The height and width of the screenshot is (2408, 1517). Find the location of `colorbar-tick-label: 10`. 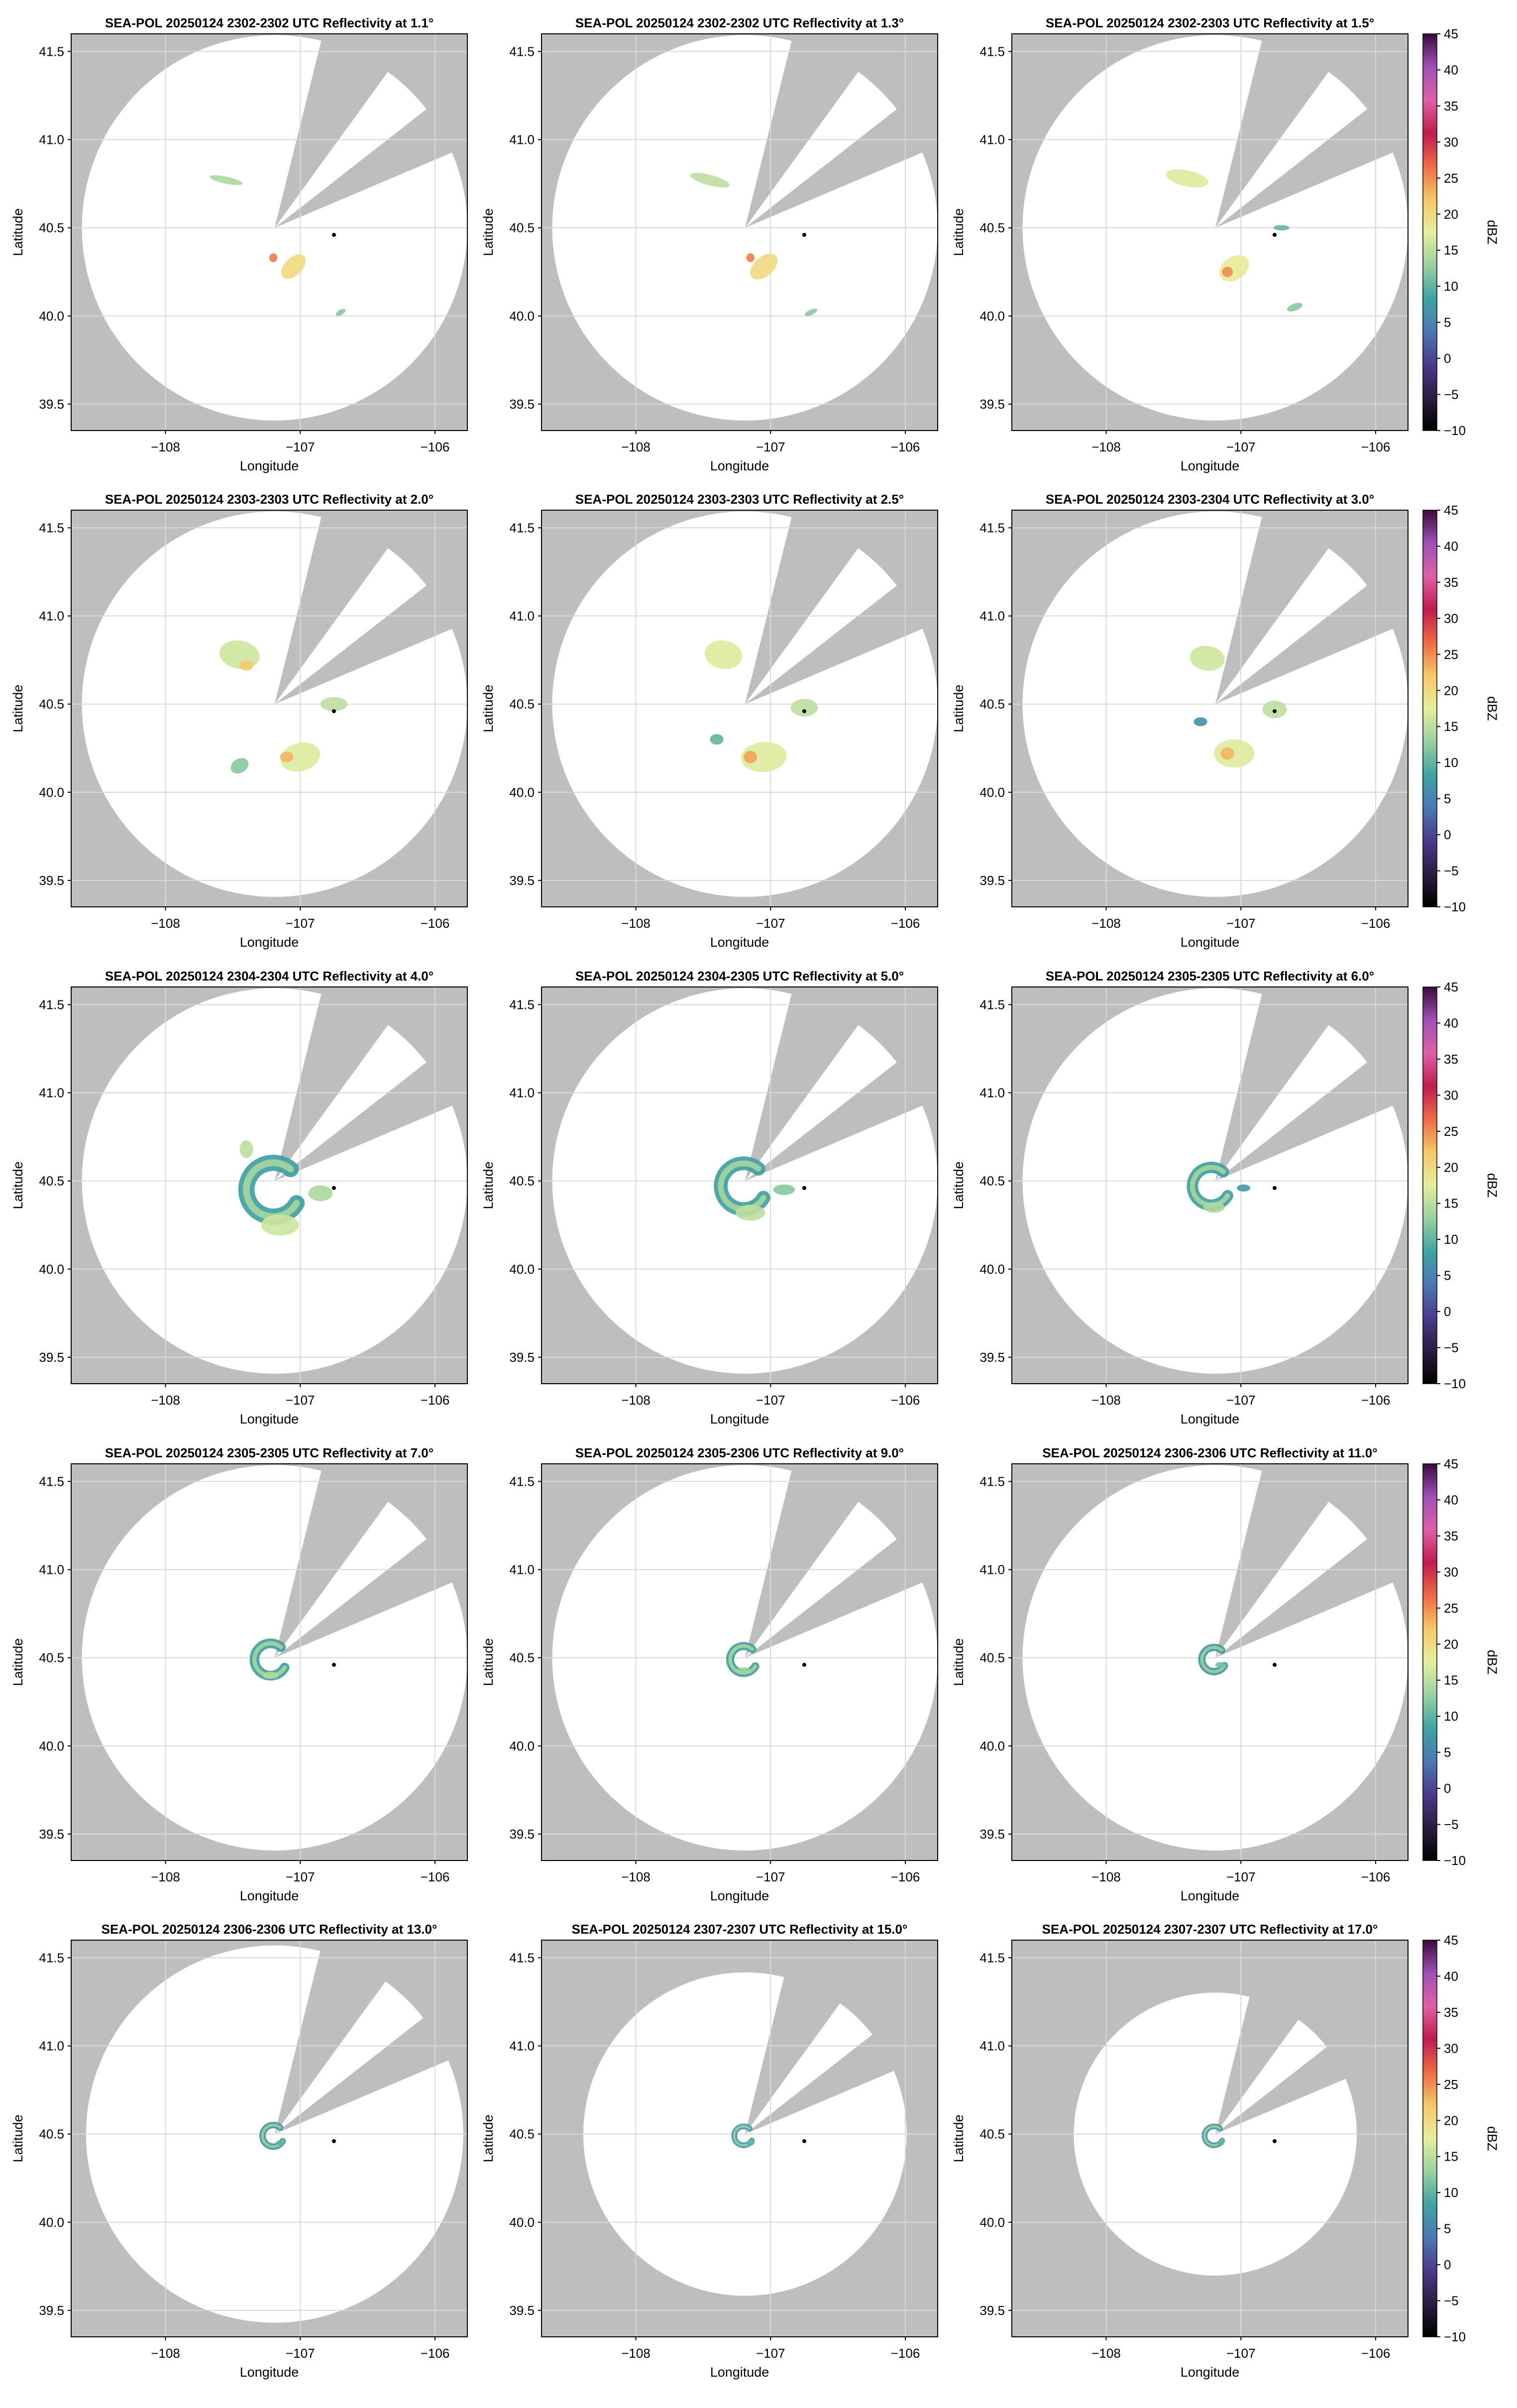

colorbar-tick-label: 10 is located at coordinates (1451, 1239).